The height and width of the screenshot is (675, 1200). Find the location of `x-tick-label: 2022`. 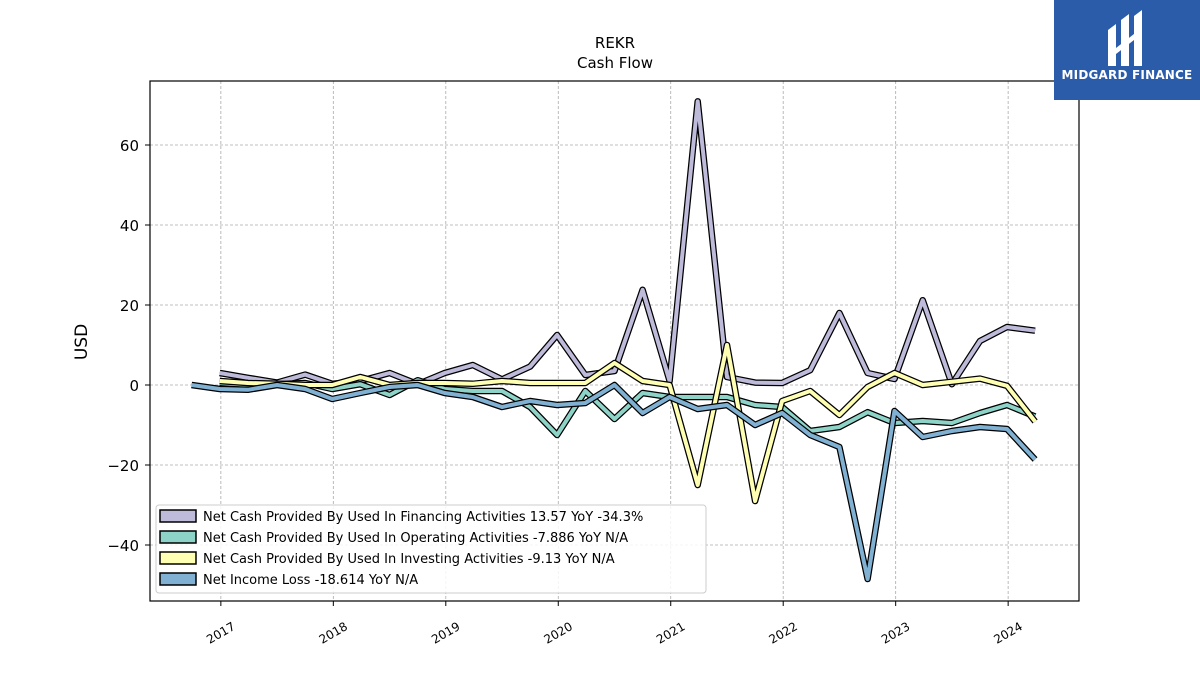

x-tick-label: 2022 is located at coordinates (782, 632).